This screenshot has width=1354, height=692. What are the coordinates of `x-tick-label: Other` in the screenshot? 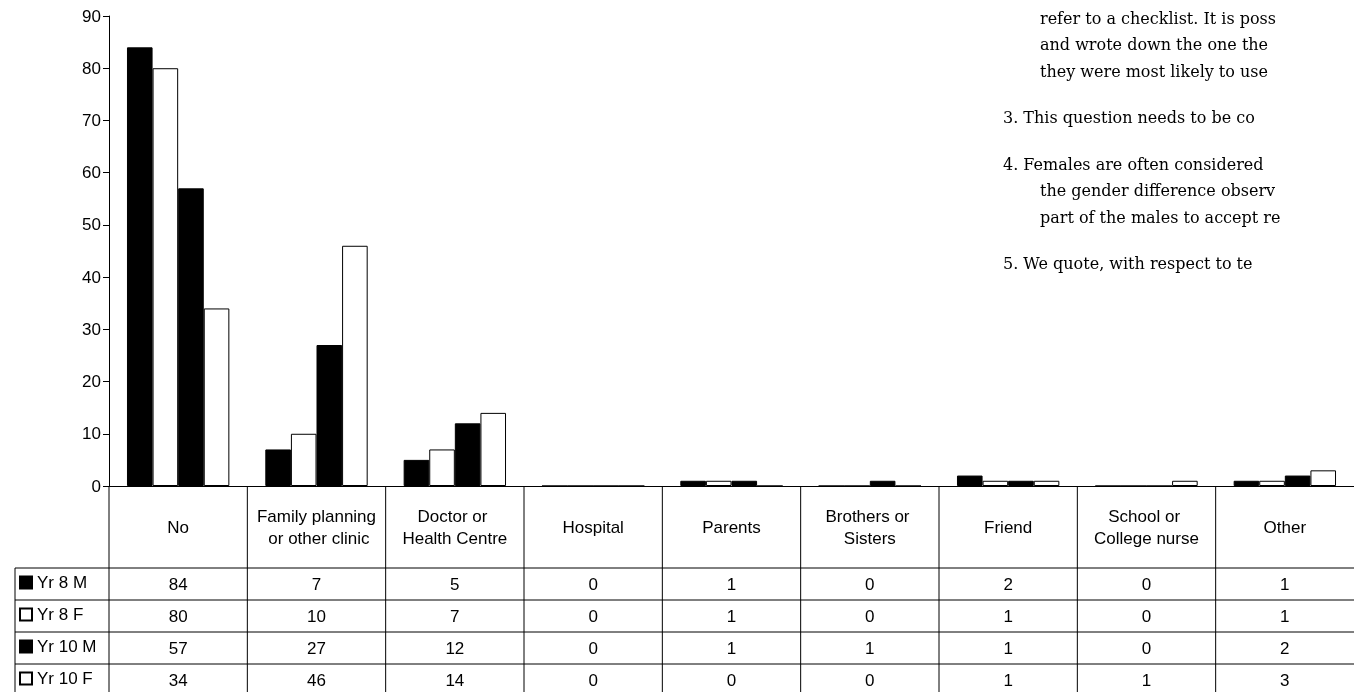 It's located at (1285, 527).